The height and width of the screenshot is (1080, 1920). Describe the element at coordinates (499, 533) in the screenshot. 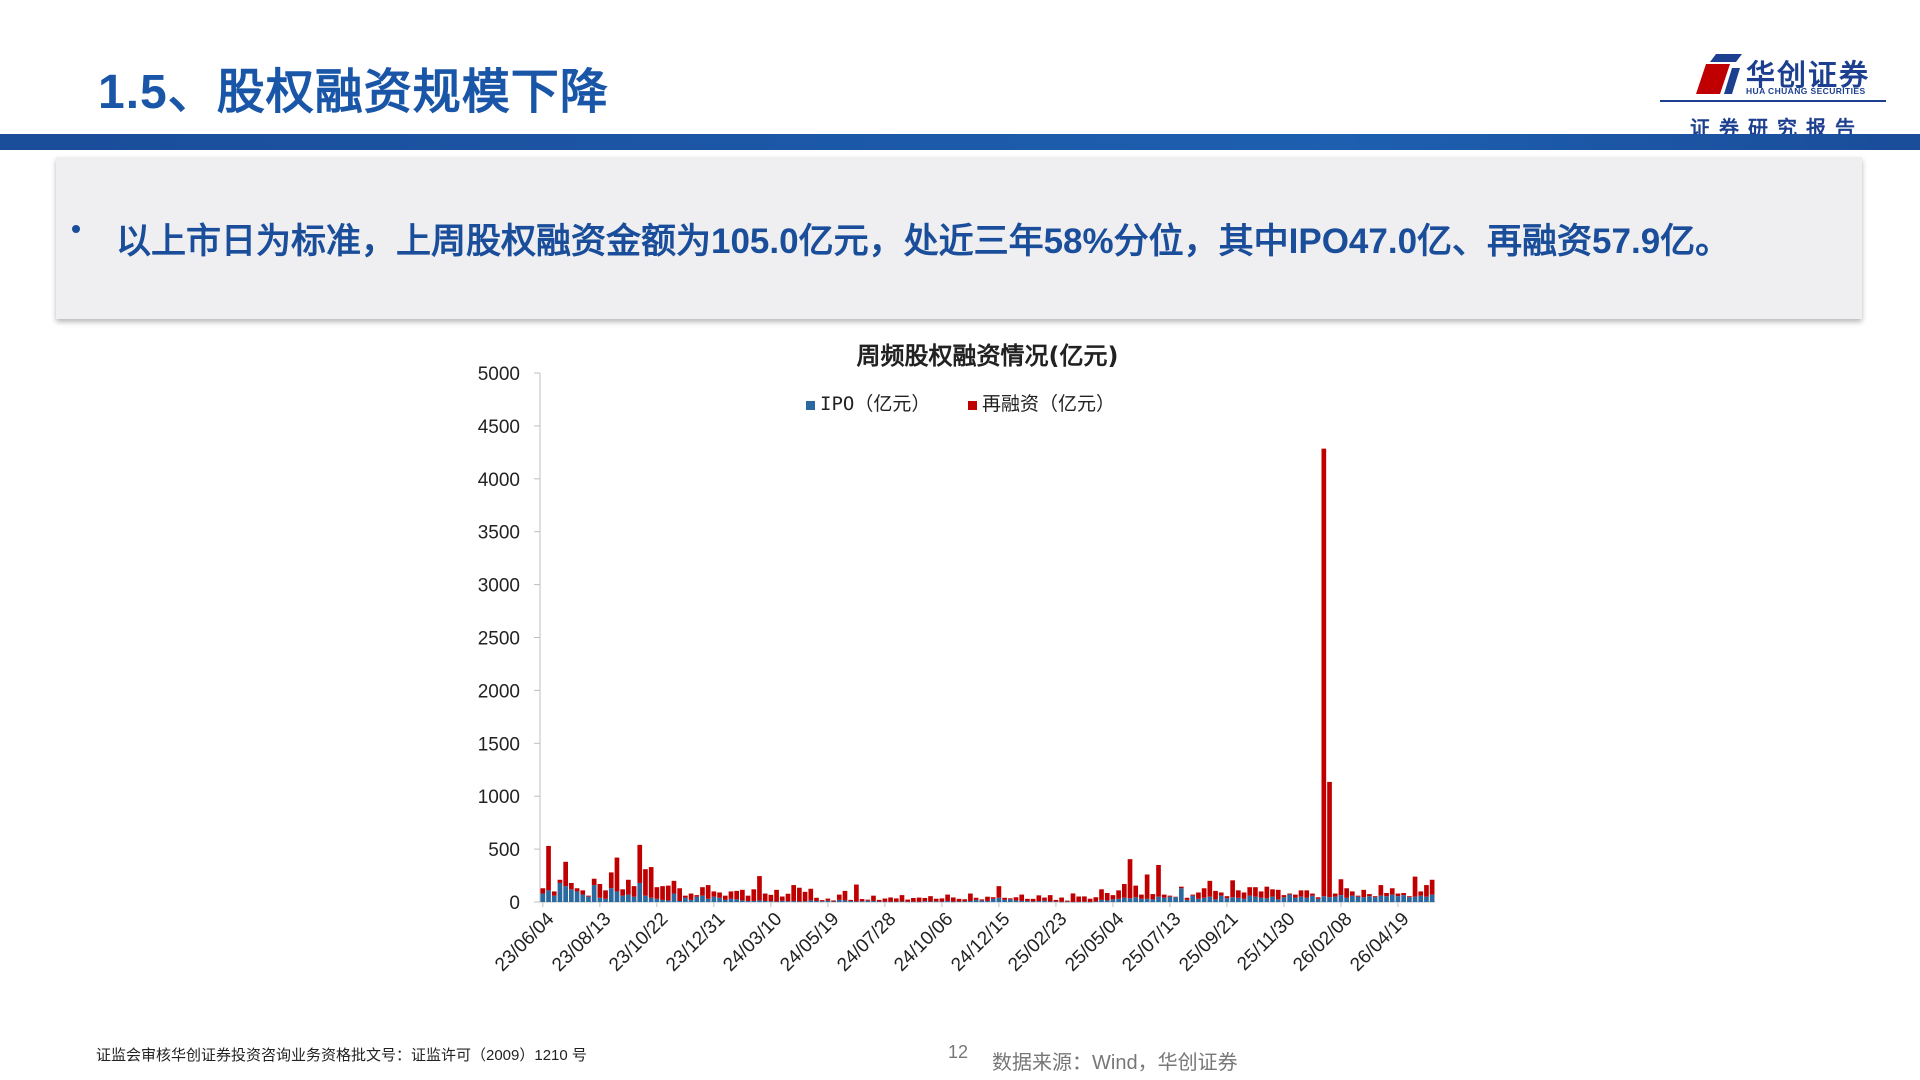

I see `y-tick-label: 3500` at that location.